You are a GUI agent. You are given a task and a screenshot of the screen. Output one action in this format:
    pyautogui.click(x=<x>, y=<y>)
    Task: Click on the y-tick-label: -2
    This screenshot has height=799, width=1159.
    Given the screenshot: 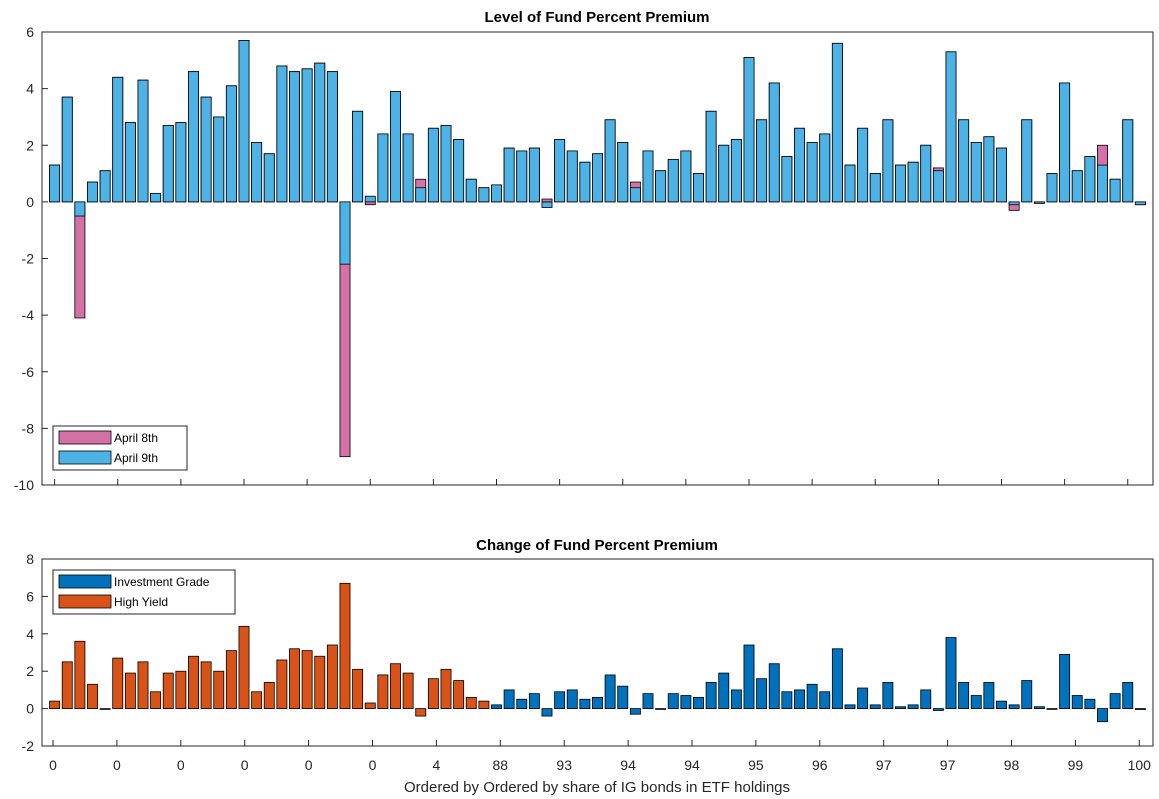 What is the action you would take?
    pyautogui.click(x=28, y=259)
    